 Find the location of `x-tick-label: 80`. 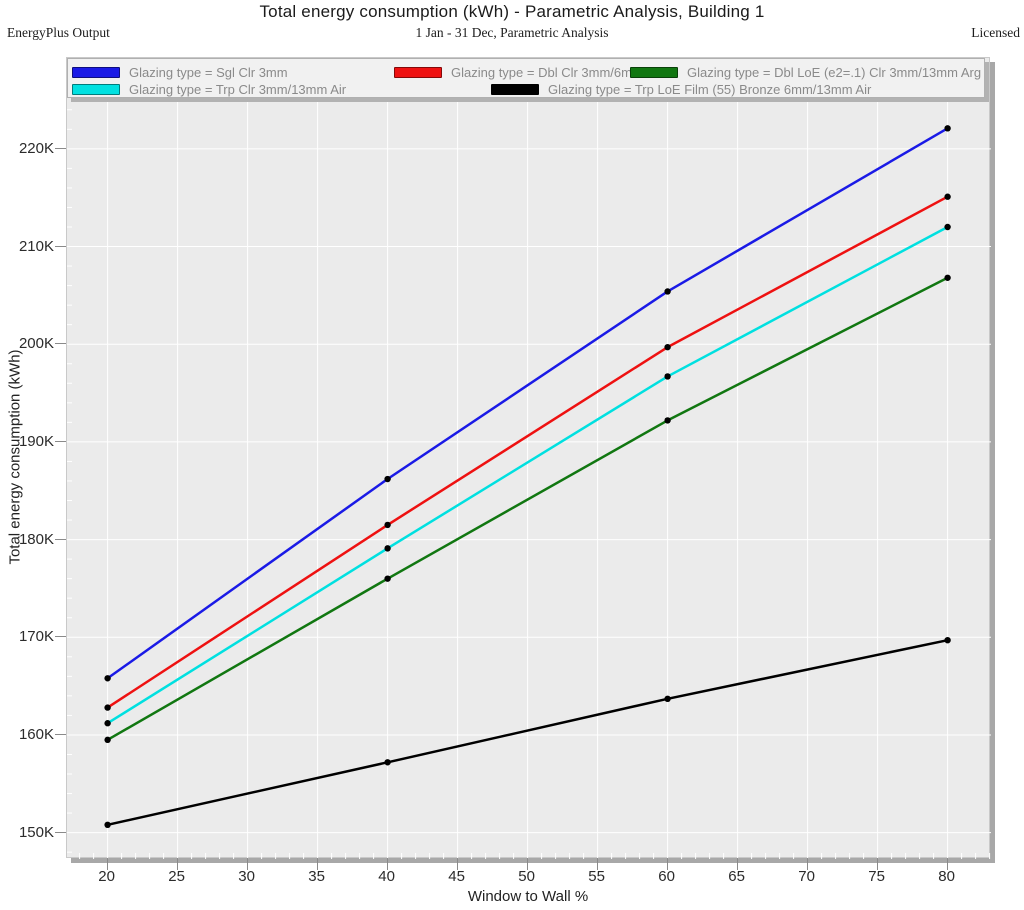

x-tick-label: 80 is located at coordinates (946, 876).